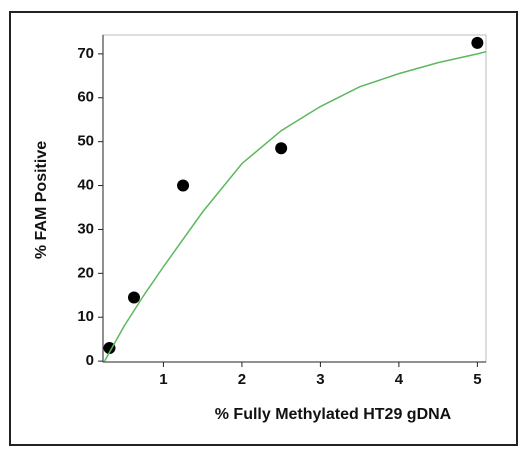  Describe the element at coordinates (85, 53) in the screenshot. I see `y-tick-label: 70` at that location.